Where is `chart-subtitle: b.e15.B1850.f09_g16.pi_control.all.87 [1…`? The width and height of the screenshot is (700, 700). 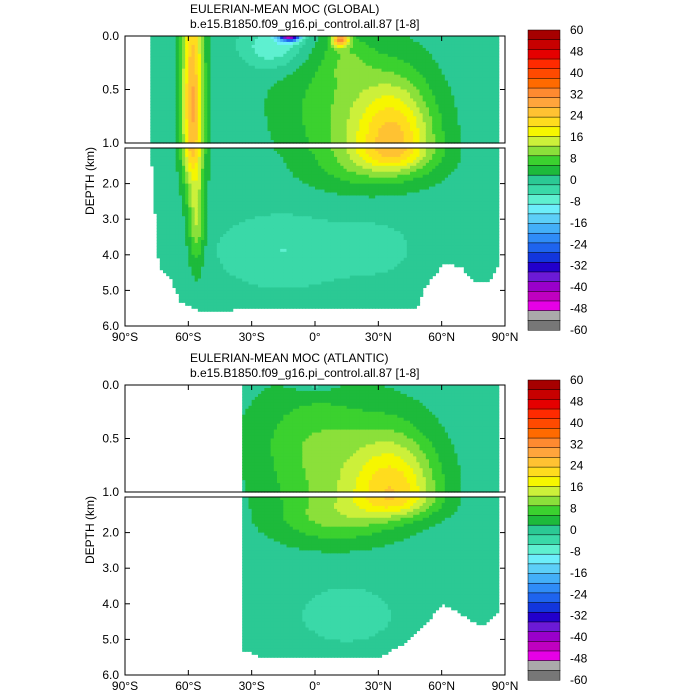
chart-subtitle: b.e15.B1850.f09_g16.pi_control.all.87 [1… is located at coordinates (305, 24).